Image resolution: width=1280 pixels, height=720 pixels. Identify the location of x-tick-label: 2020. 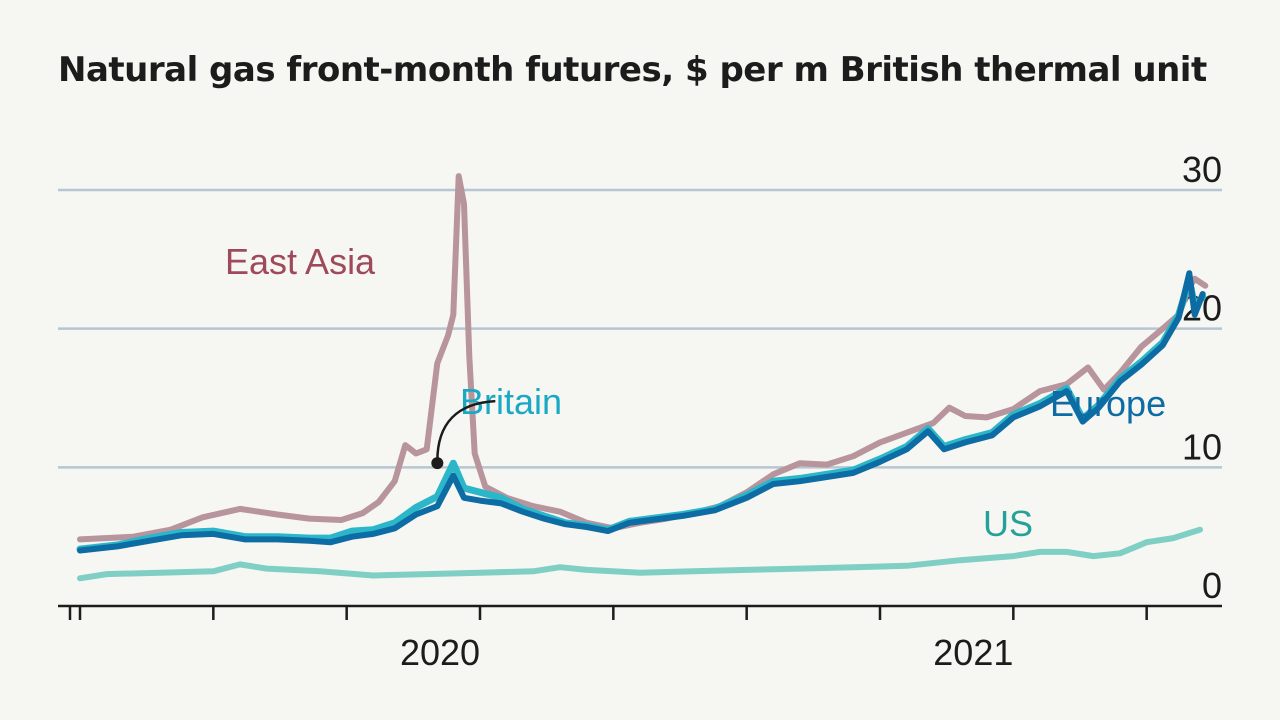
(440, 652).